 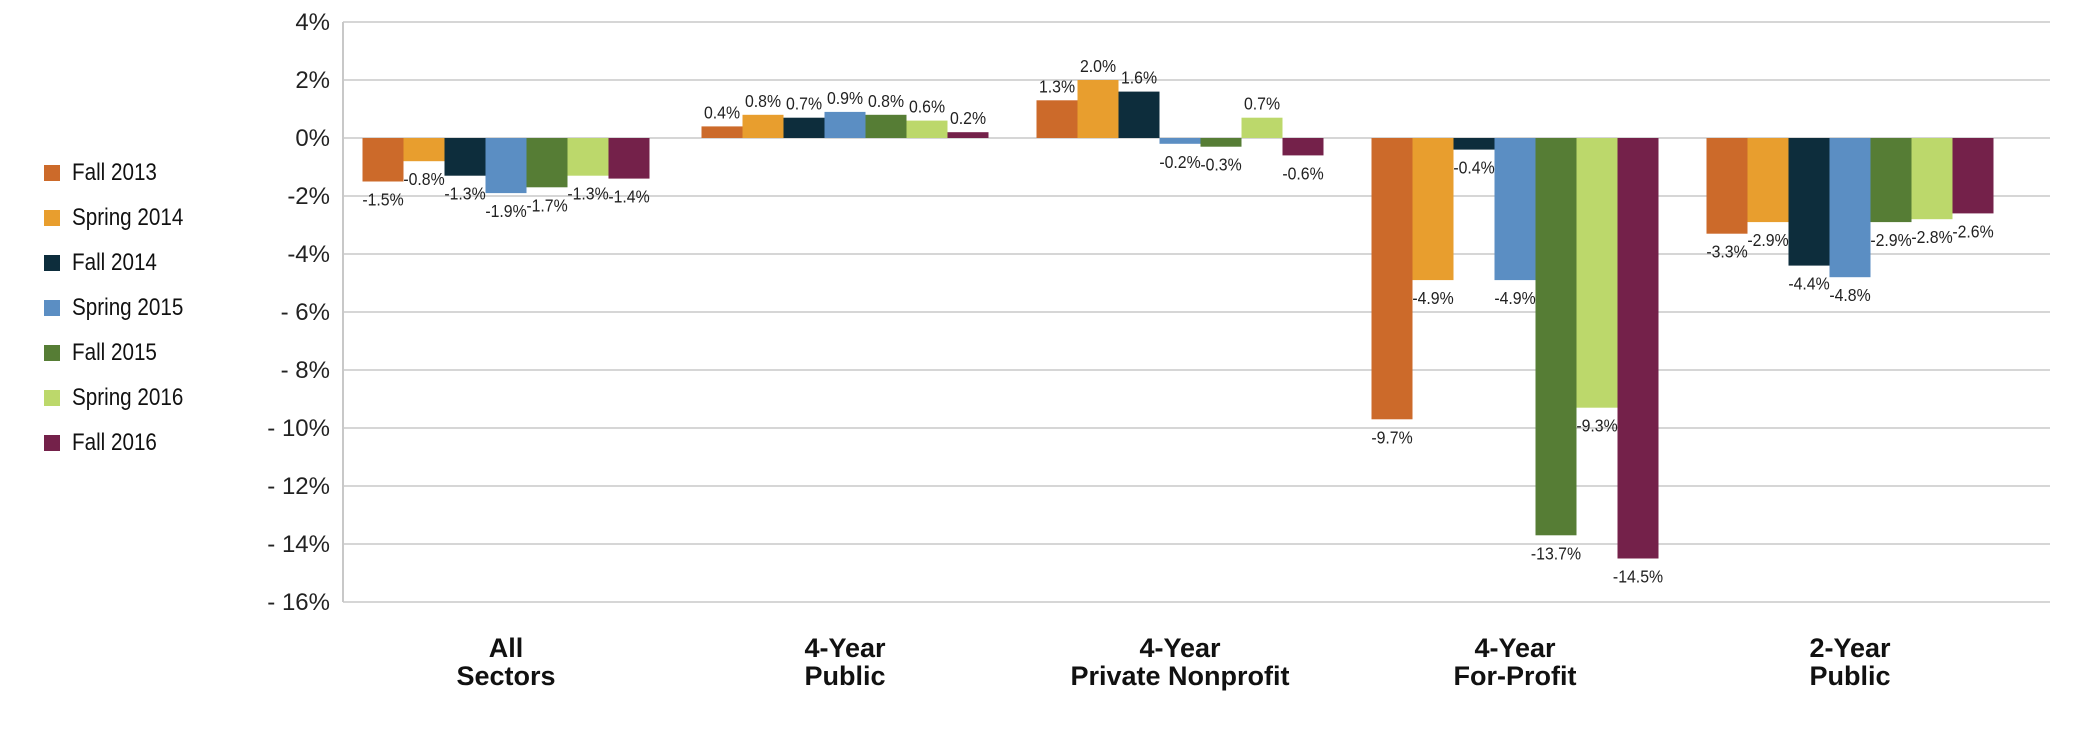 I want to click on data-label: -3.3%, so click(x=1726, y=252).